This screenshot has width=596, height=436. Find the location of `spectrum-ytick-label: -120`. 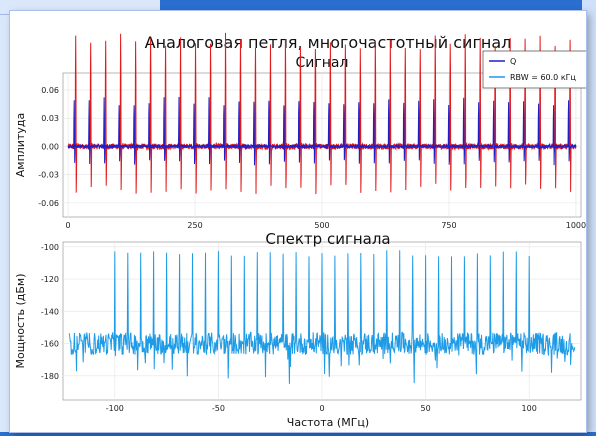

spectrum-ytick-label: -120 is located at coordinates (50, 279).